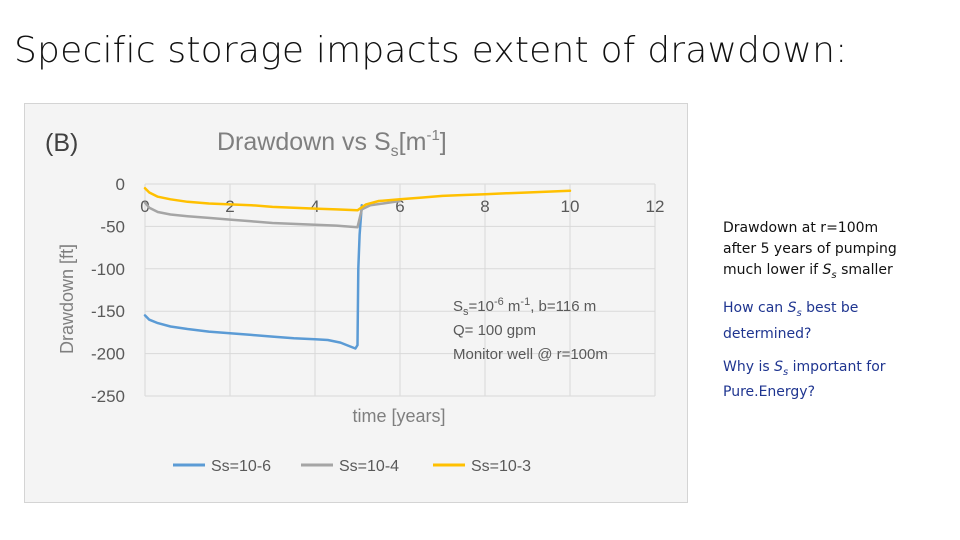 The height and width of the screenshot is (540, 960). Describe the element at coordinates (484, 206) in the screenshot. I see `x-tick-label: 8` at that location.